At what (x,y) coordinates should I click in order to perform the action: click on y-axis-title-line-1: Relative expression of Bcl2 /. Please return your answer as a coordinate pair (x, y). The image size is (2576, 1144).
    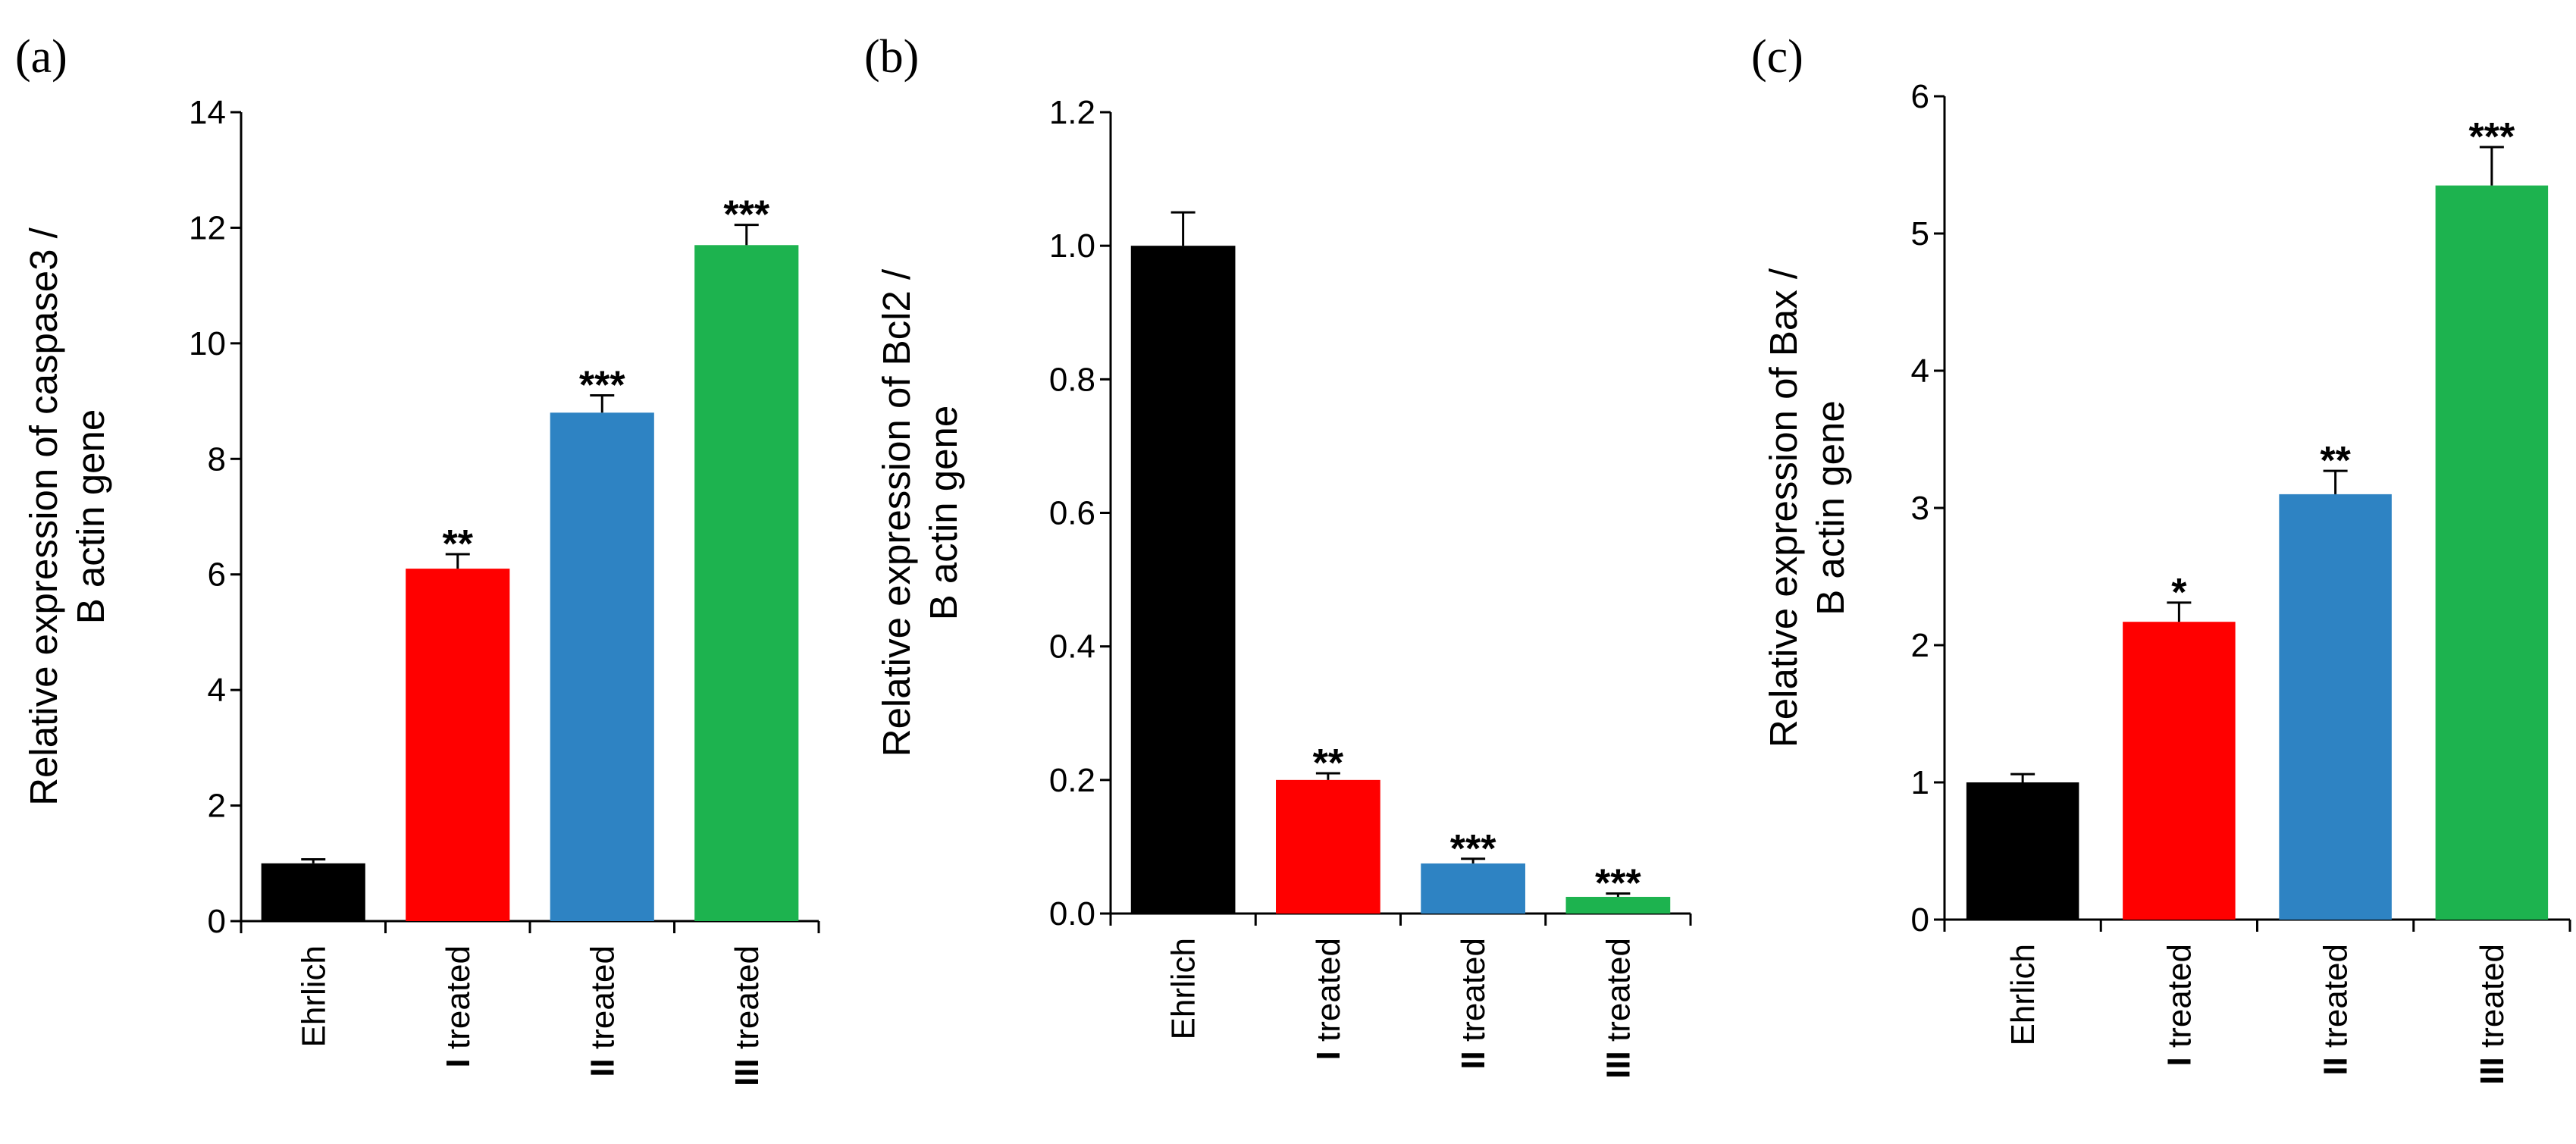
    Looking at the image, I should click on (896, 512).